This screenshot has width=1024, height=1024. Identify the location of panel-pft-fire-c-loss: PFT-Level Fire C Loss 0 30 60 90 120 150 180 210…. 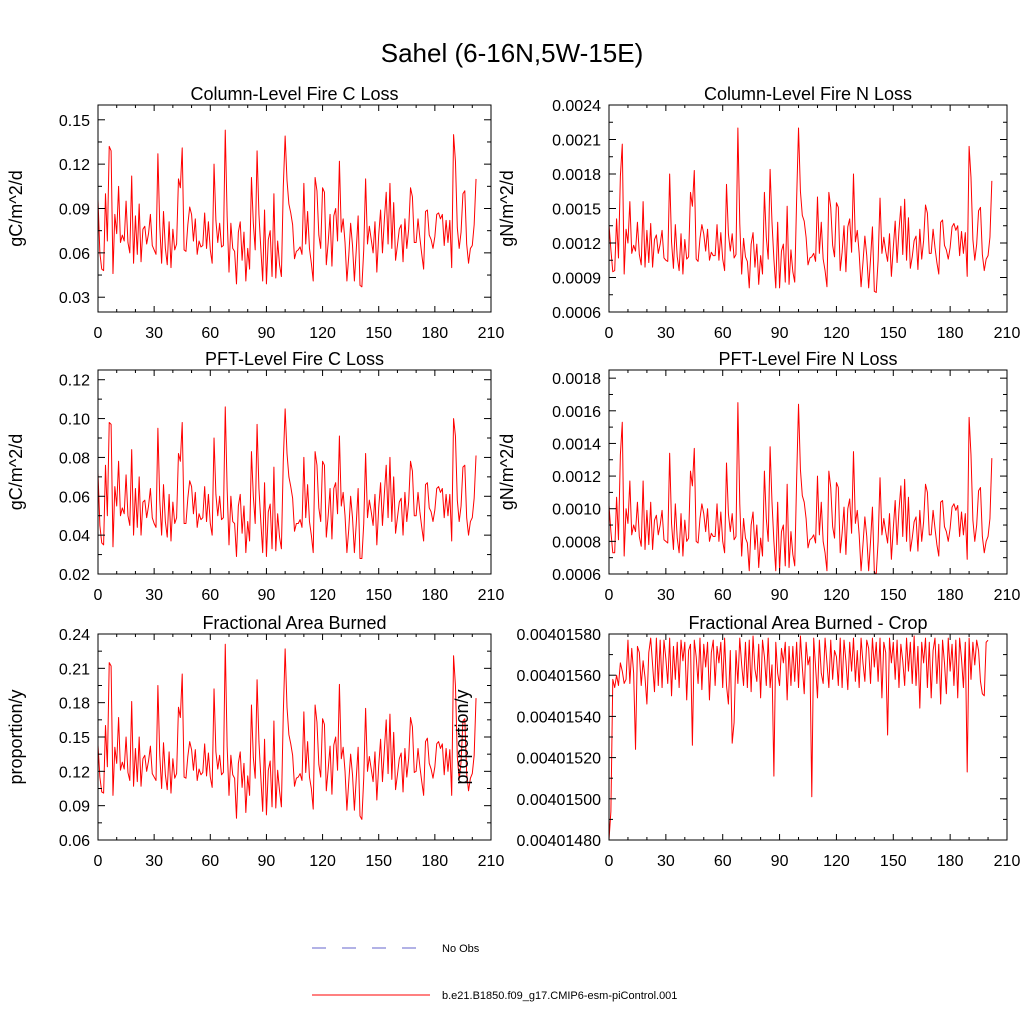
(255, 476).